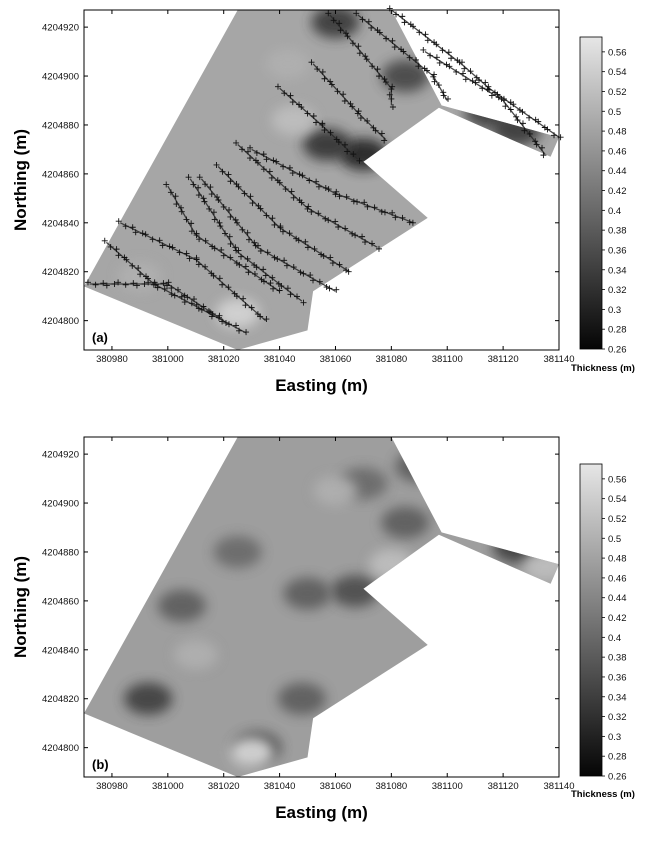 The width and height of the screenshot is (658, 848). Describe the element at coordinates (112, 359) in the screenshot. I see `x-tick-label: 380980` at that location.